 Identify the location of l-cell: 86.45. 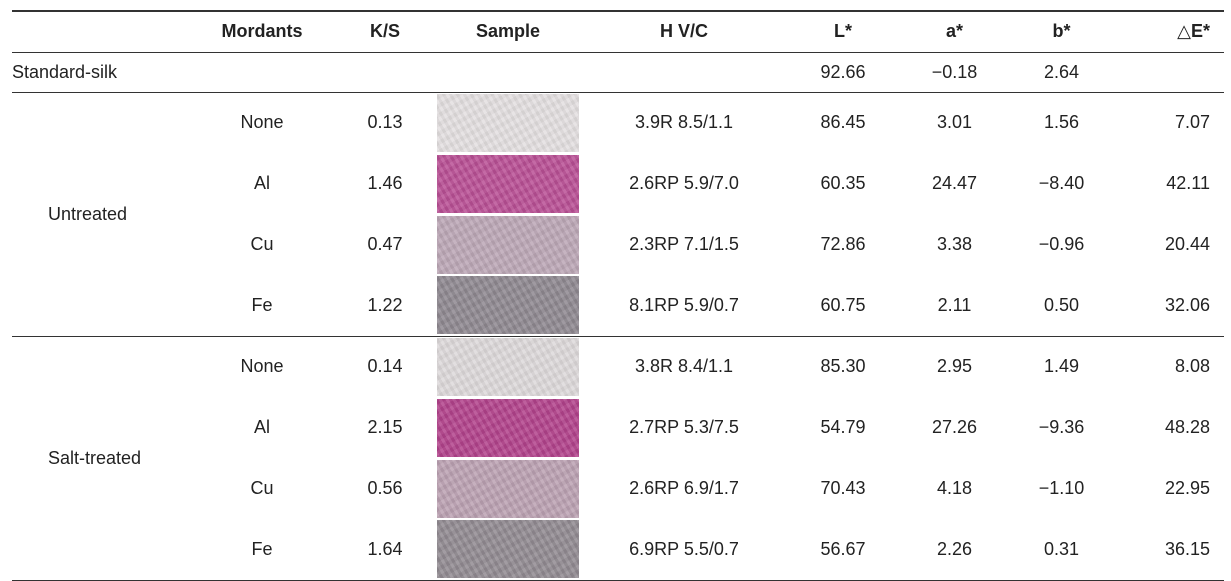
(843, 122).